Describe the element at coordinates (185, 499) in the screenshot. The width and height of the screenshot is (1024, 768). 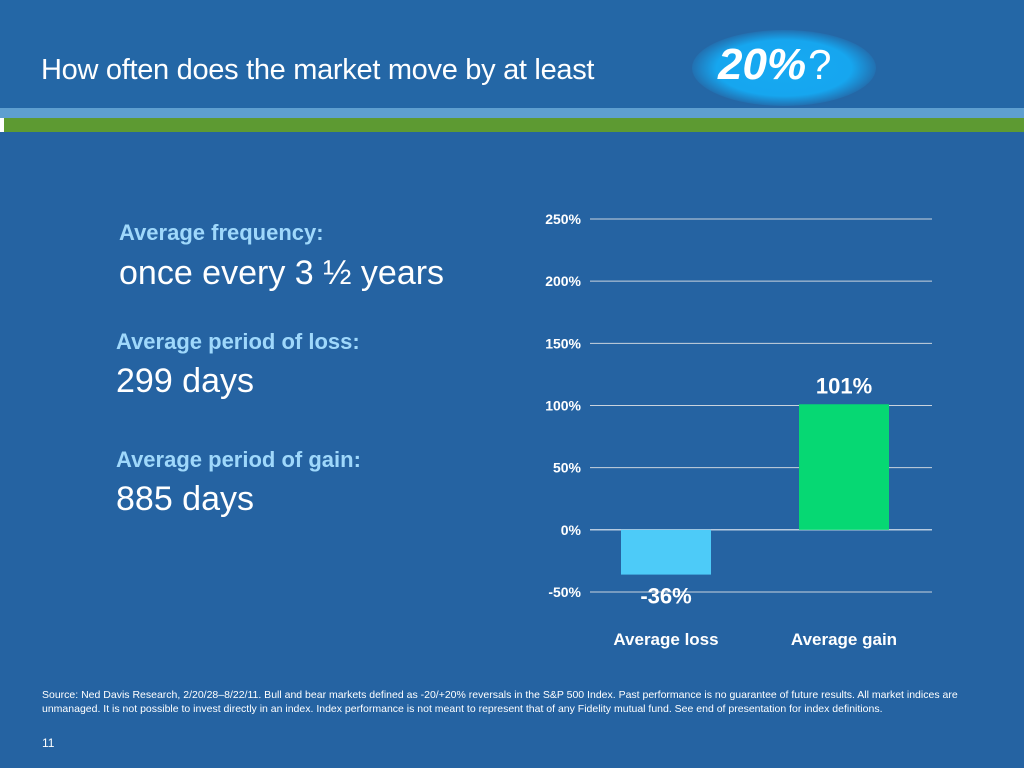
I see `gain-period-value: 885 days` at that location.